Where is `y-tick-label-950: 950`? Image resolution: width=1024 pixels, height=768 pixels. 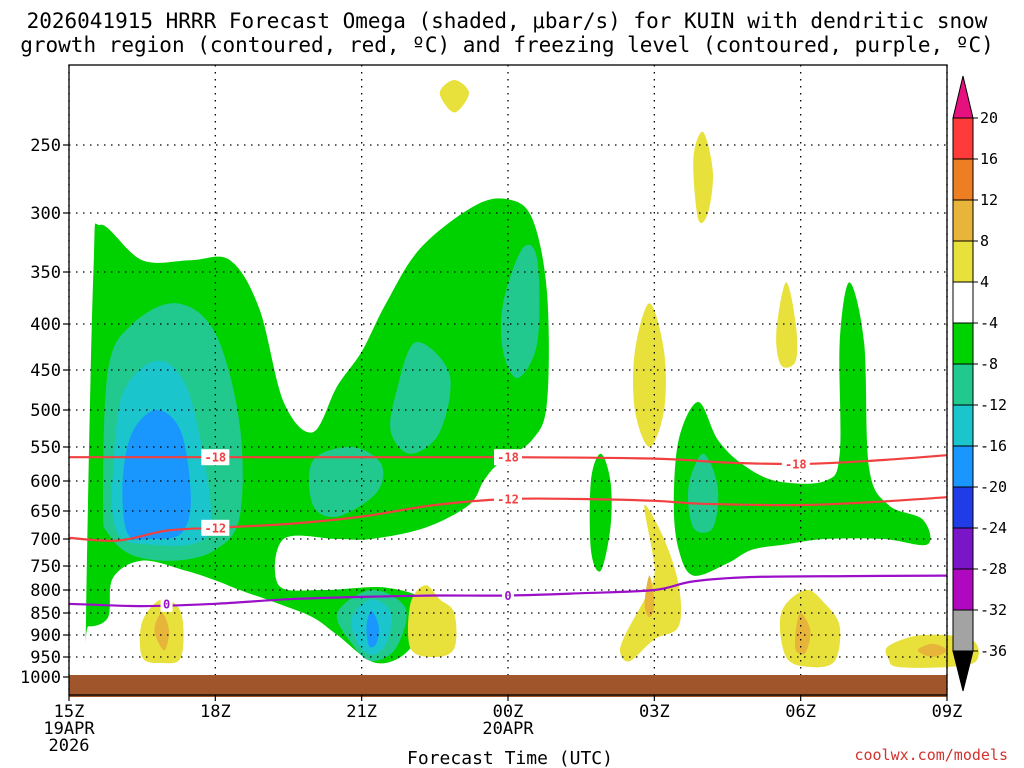 y-tick-label-950: 950 is located at coordinates (45, 658).